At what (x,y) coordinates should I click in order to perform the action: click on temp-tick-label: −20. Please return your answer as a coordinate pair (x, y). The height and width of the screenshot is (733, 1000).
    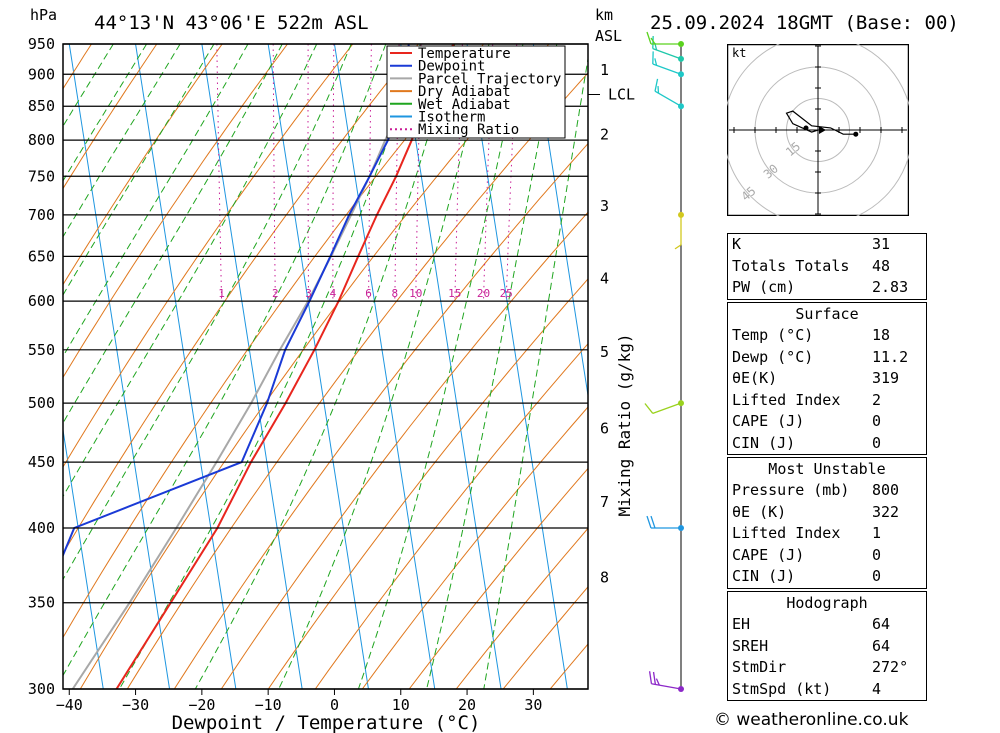
    Looking at the image, I should click on (201, 705).